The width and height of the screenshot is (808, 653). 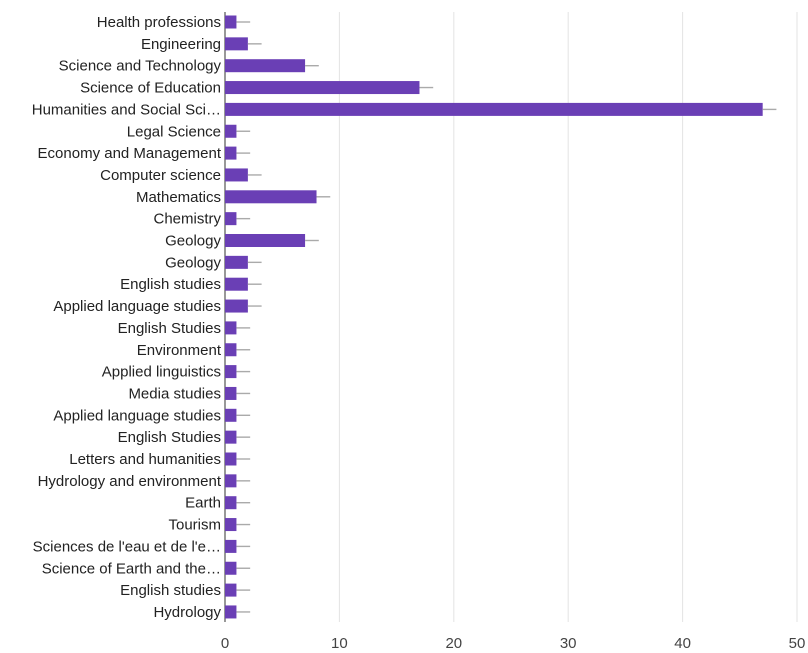 What do you see at coordinates (159, 22) in the screenshot?
I see `category-label: Health professions` at bounding box center [159, 22].